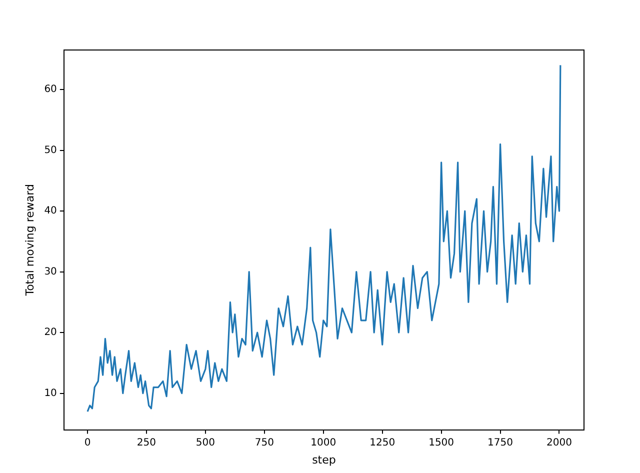 Image resolution: width=640 pixels, height=473 pixels. Describe the element at coordinates (383, 442) in the screenshot. I see `x-tick-label: 1250` at that location.